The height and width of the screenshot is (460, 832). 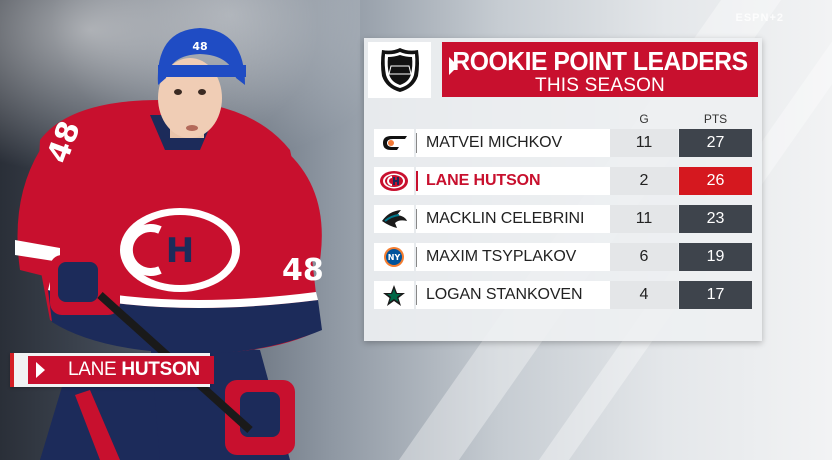 I want to click on player-name-cell: MATVEI MICHKOV, so click(x=513, y=143).